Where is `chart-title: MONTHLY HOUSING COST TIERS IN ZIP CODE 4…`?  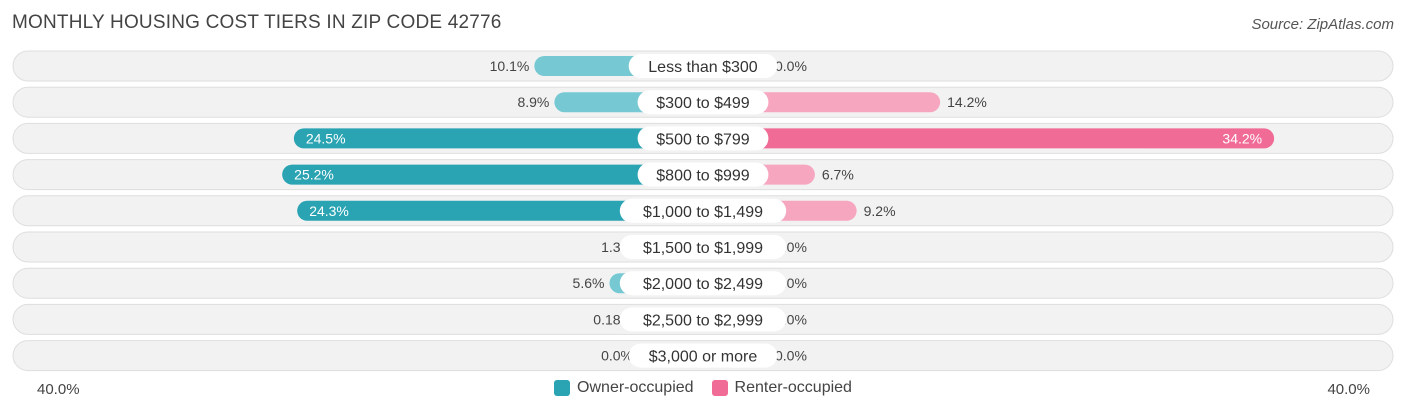
chart-title: MONTHLY HOUSING COST TIERS IN ZIP CODE 4… is located at coordinates (257, 22).